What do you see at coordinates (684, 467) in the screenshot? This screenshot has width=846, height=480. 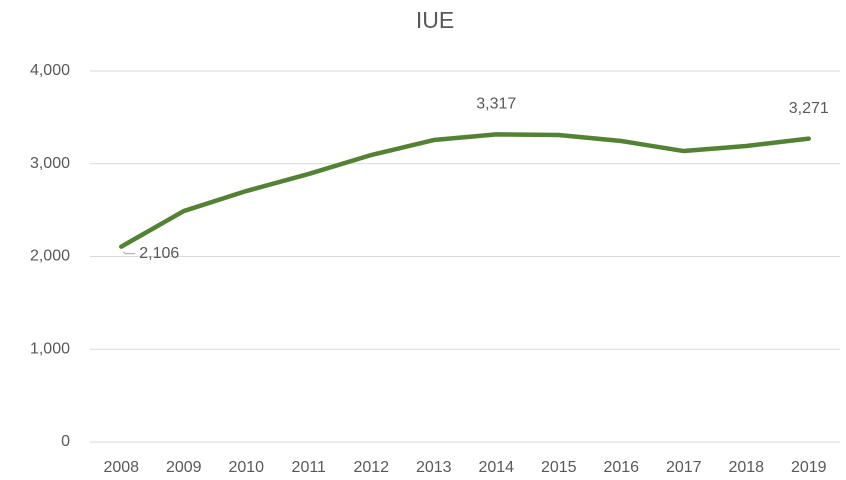 I see `x-tick-label: 2017` at bounding box center [684, 467].